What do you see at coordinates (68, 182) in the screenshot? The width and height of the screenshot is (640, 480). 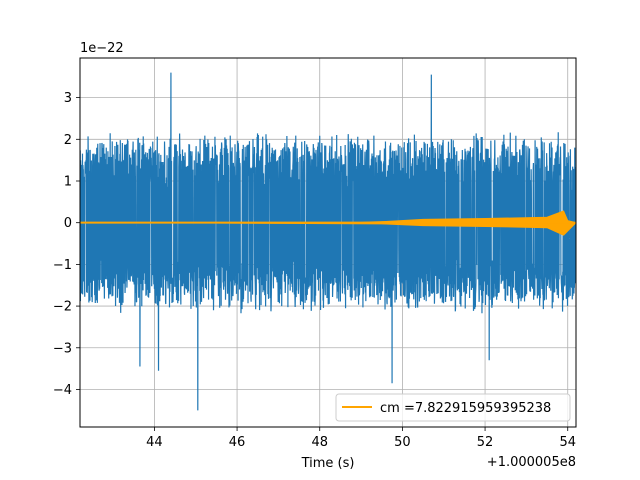 I see `y-tick-label: 1` at bounding box center [68, 182].